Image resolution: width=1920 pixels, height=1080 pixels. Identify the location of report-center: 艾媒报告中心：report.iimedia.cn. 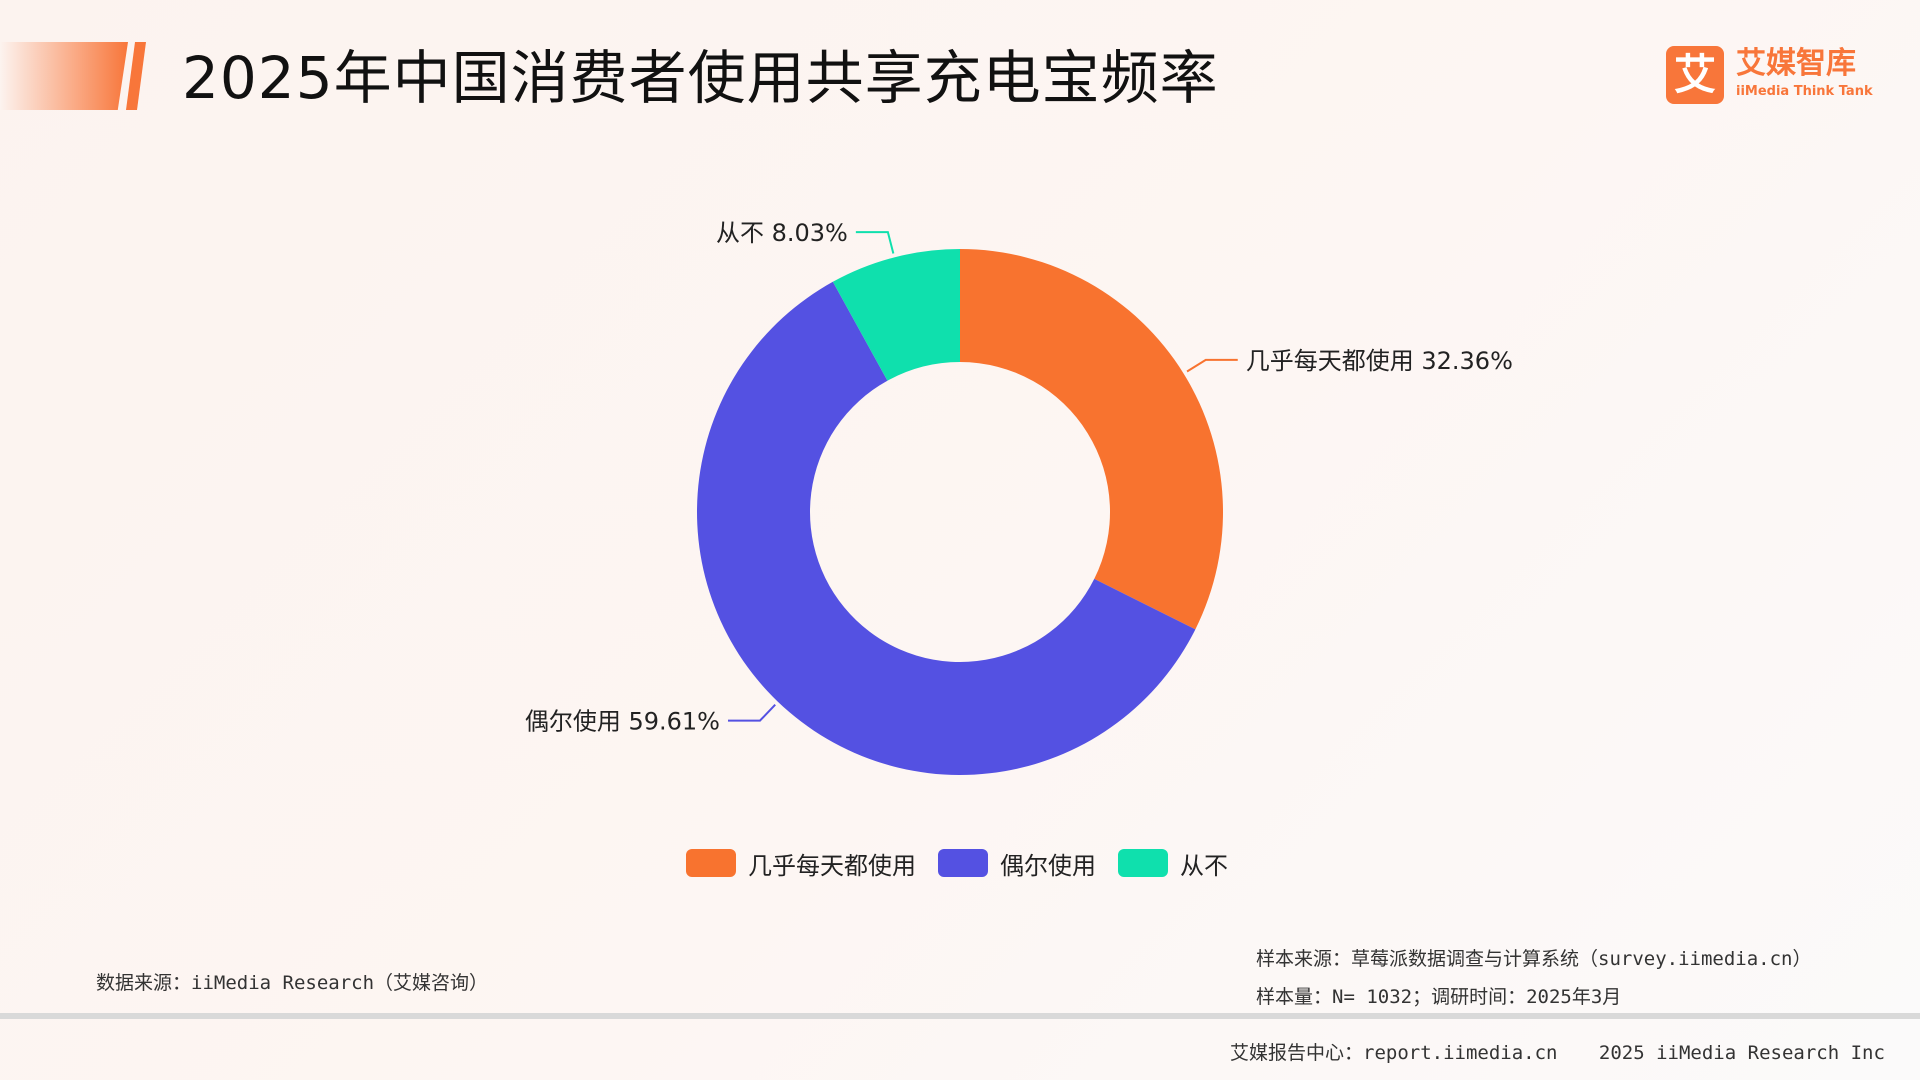
(1394, 1053).